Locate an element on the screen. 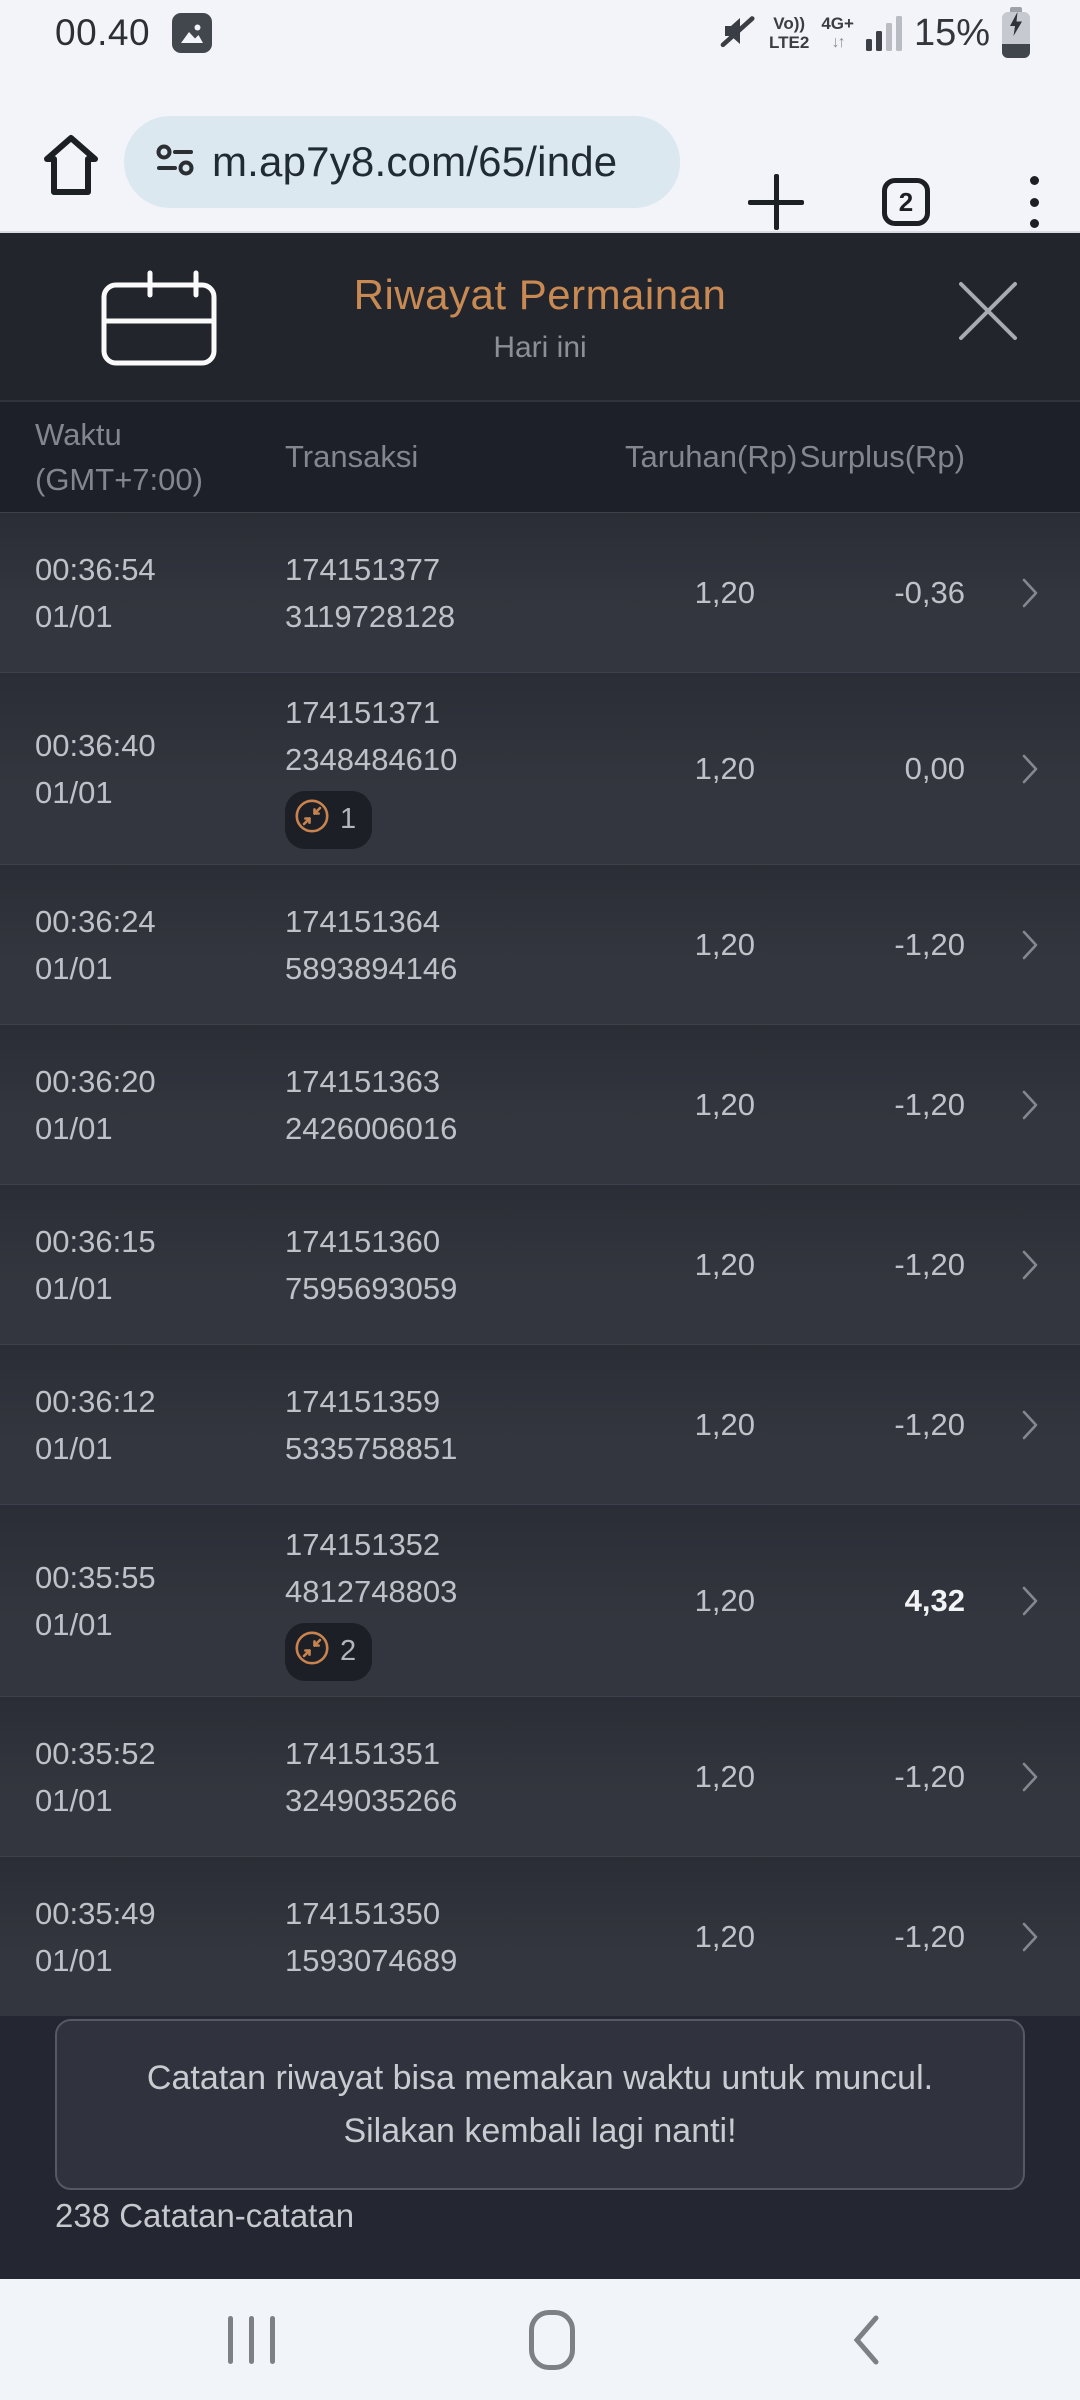 Image resolution: width=1080 pixels, height=2400 pixels. records-count: 238 Catatan-catatan is located at coordinates (205, 2215).